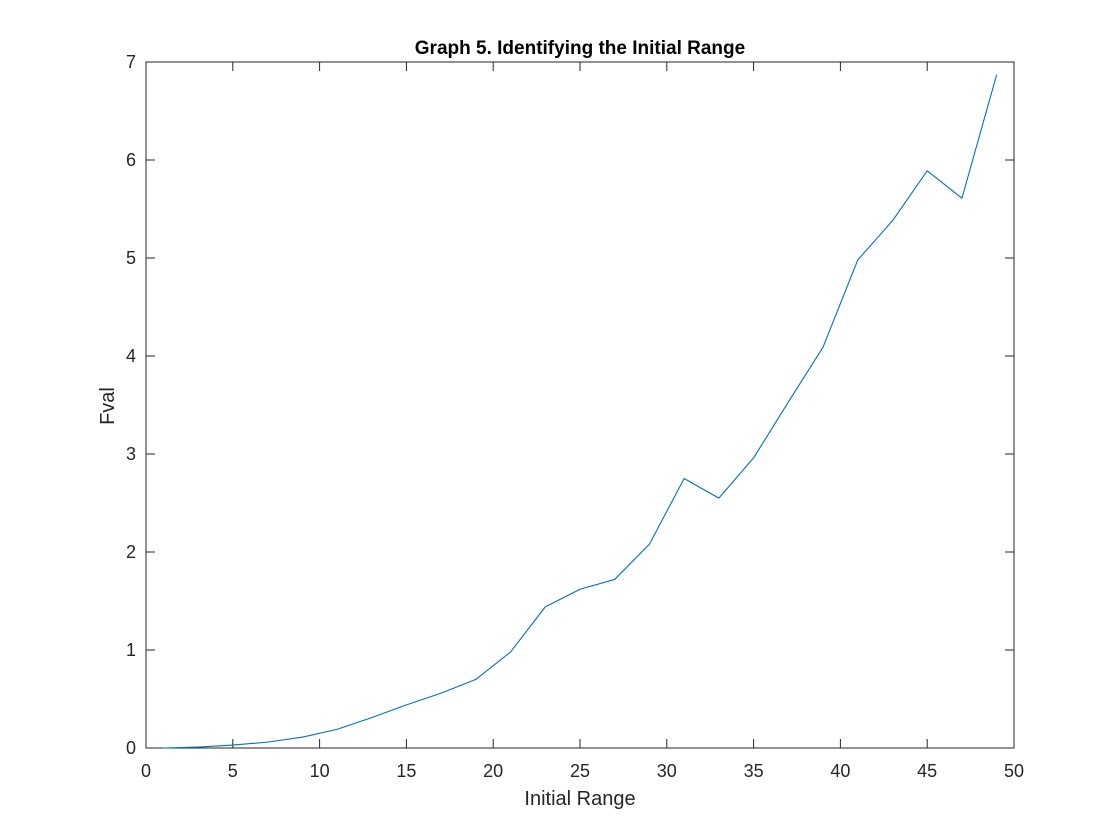 The height and width of the screenshot is (840, 1120). Describe the element at coordinates (580, 771) in the screenshot. I see `x-tick-label: 25` at that location.